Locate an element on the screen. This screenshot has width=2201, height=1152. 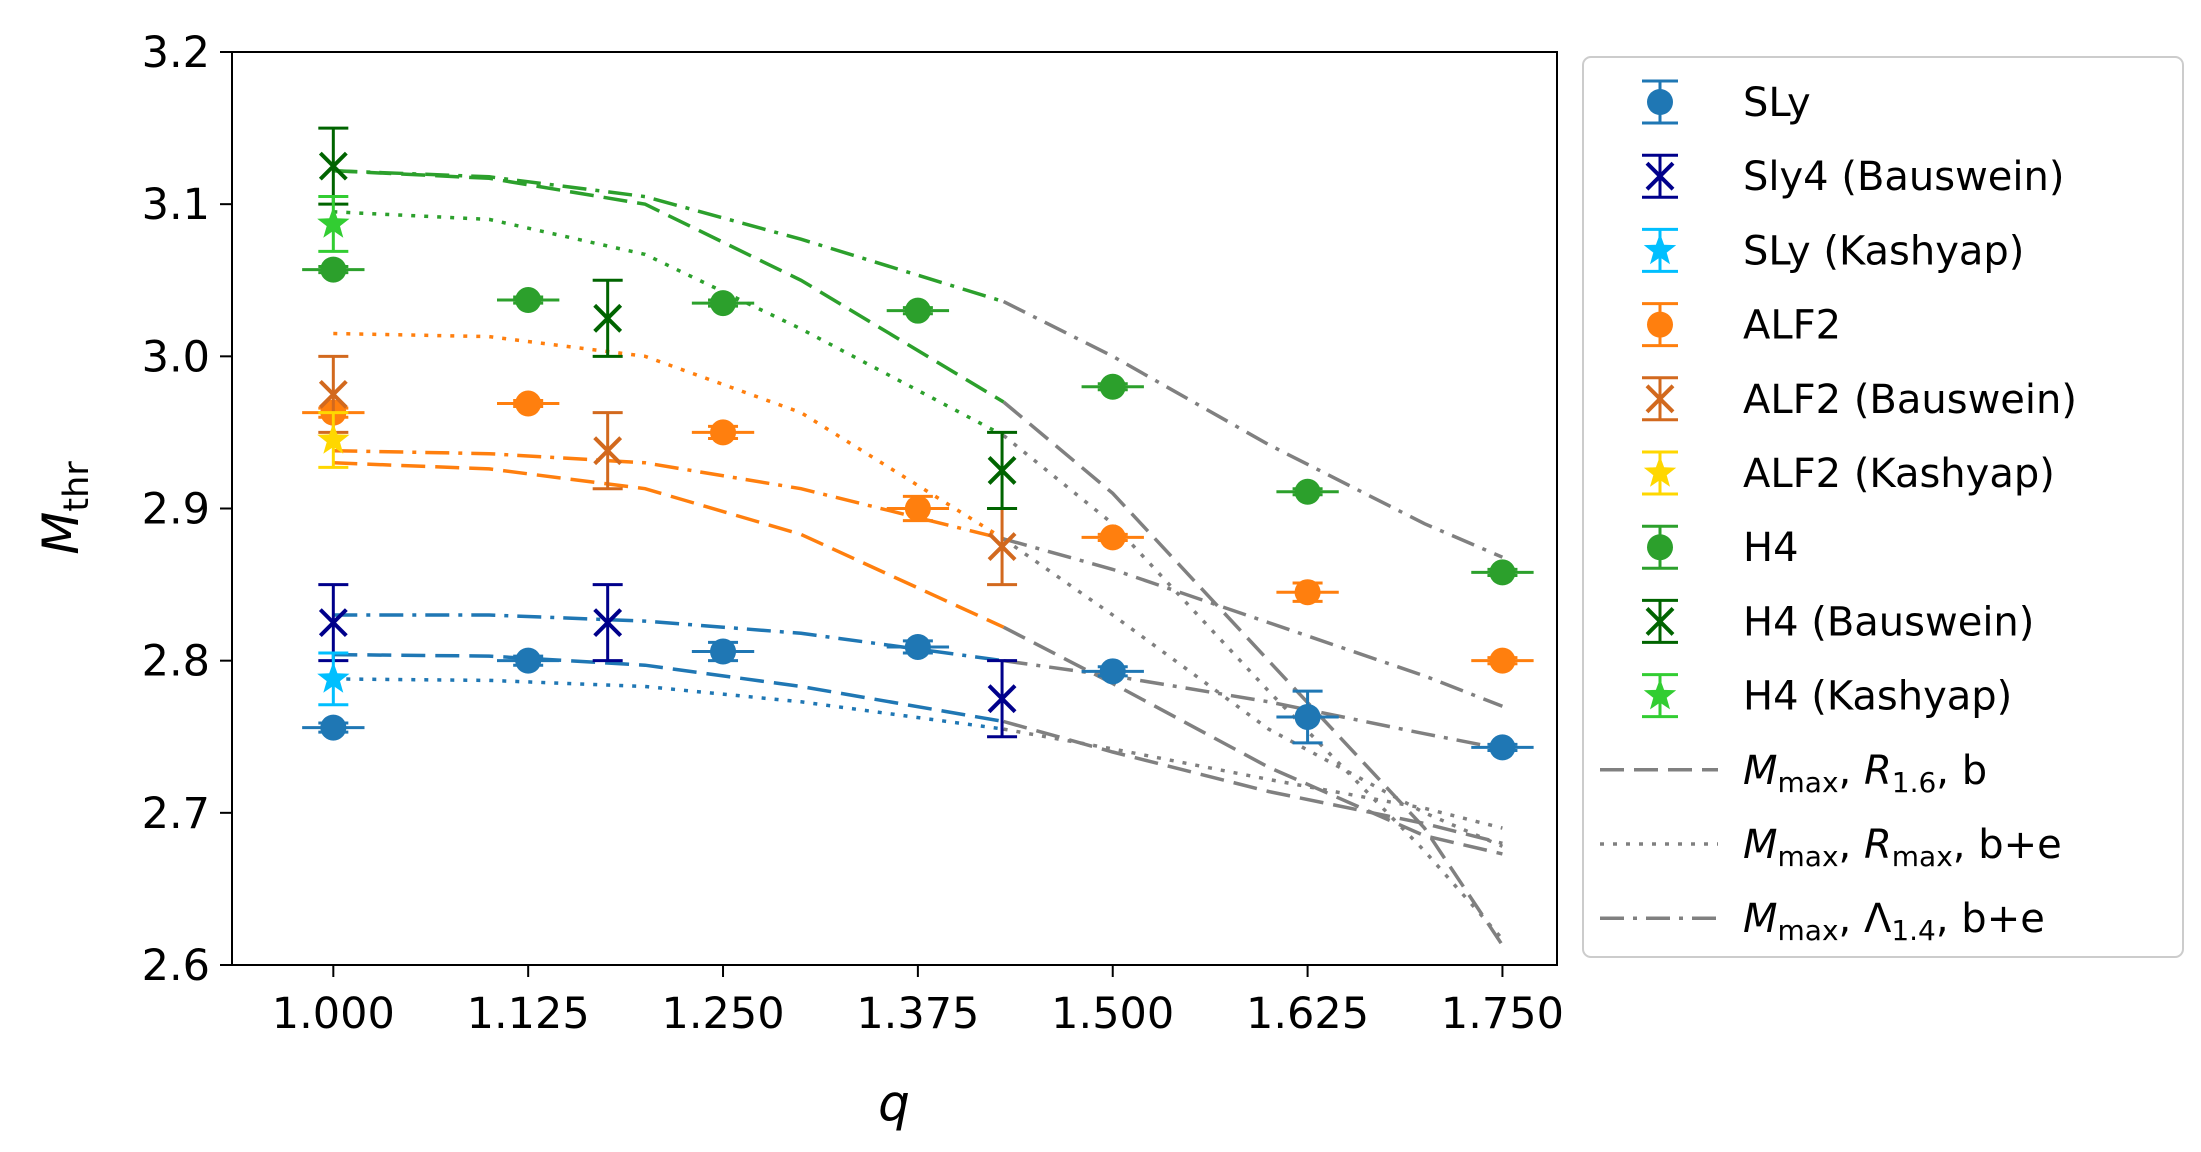
fit-curve-h4-dotted is located at coordinates (669, 324).